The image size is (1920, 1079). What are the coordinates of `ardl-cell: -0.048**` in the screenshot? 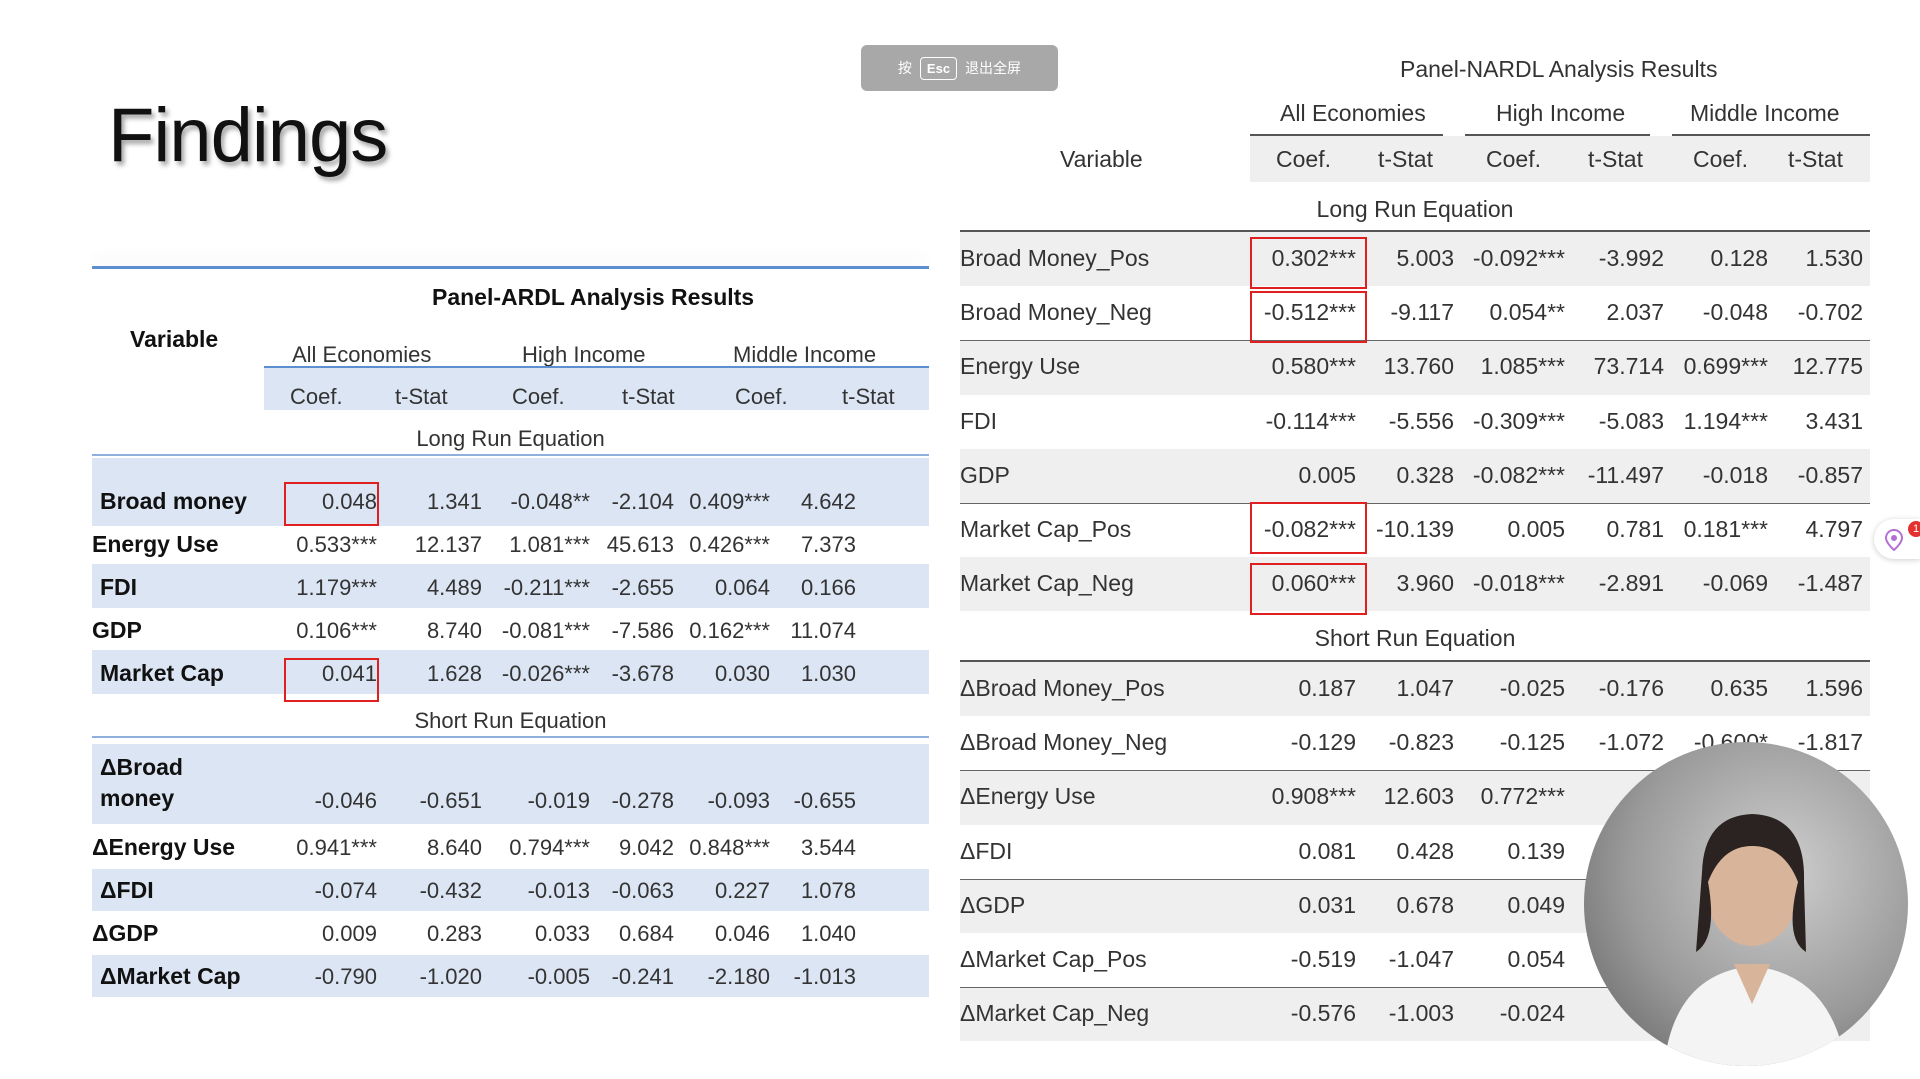 It's located at (550, 501).